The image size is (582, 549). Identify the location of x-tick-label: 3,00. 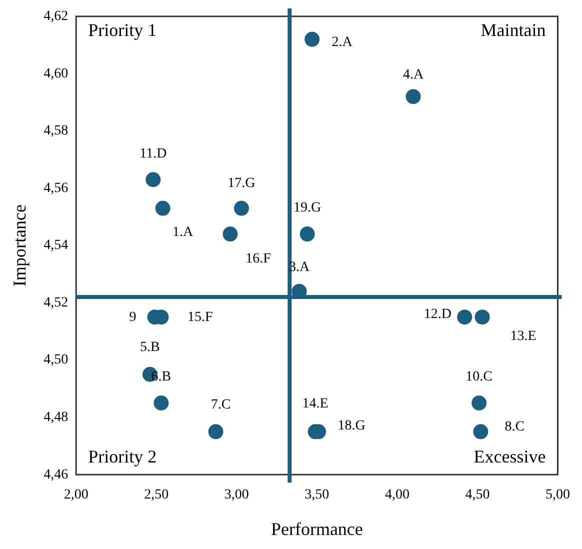
(236, 495).